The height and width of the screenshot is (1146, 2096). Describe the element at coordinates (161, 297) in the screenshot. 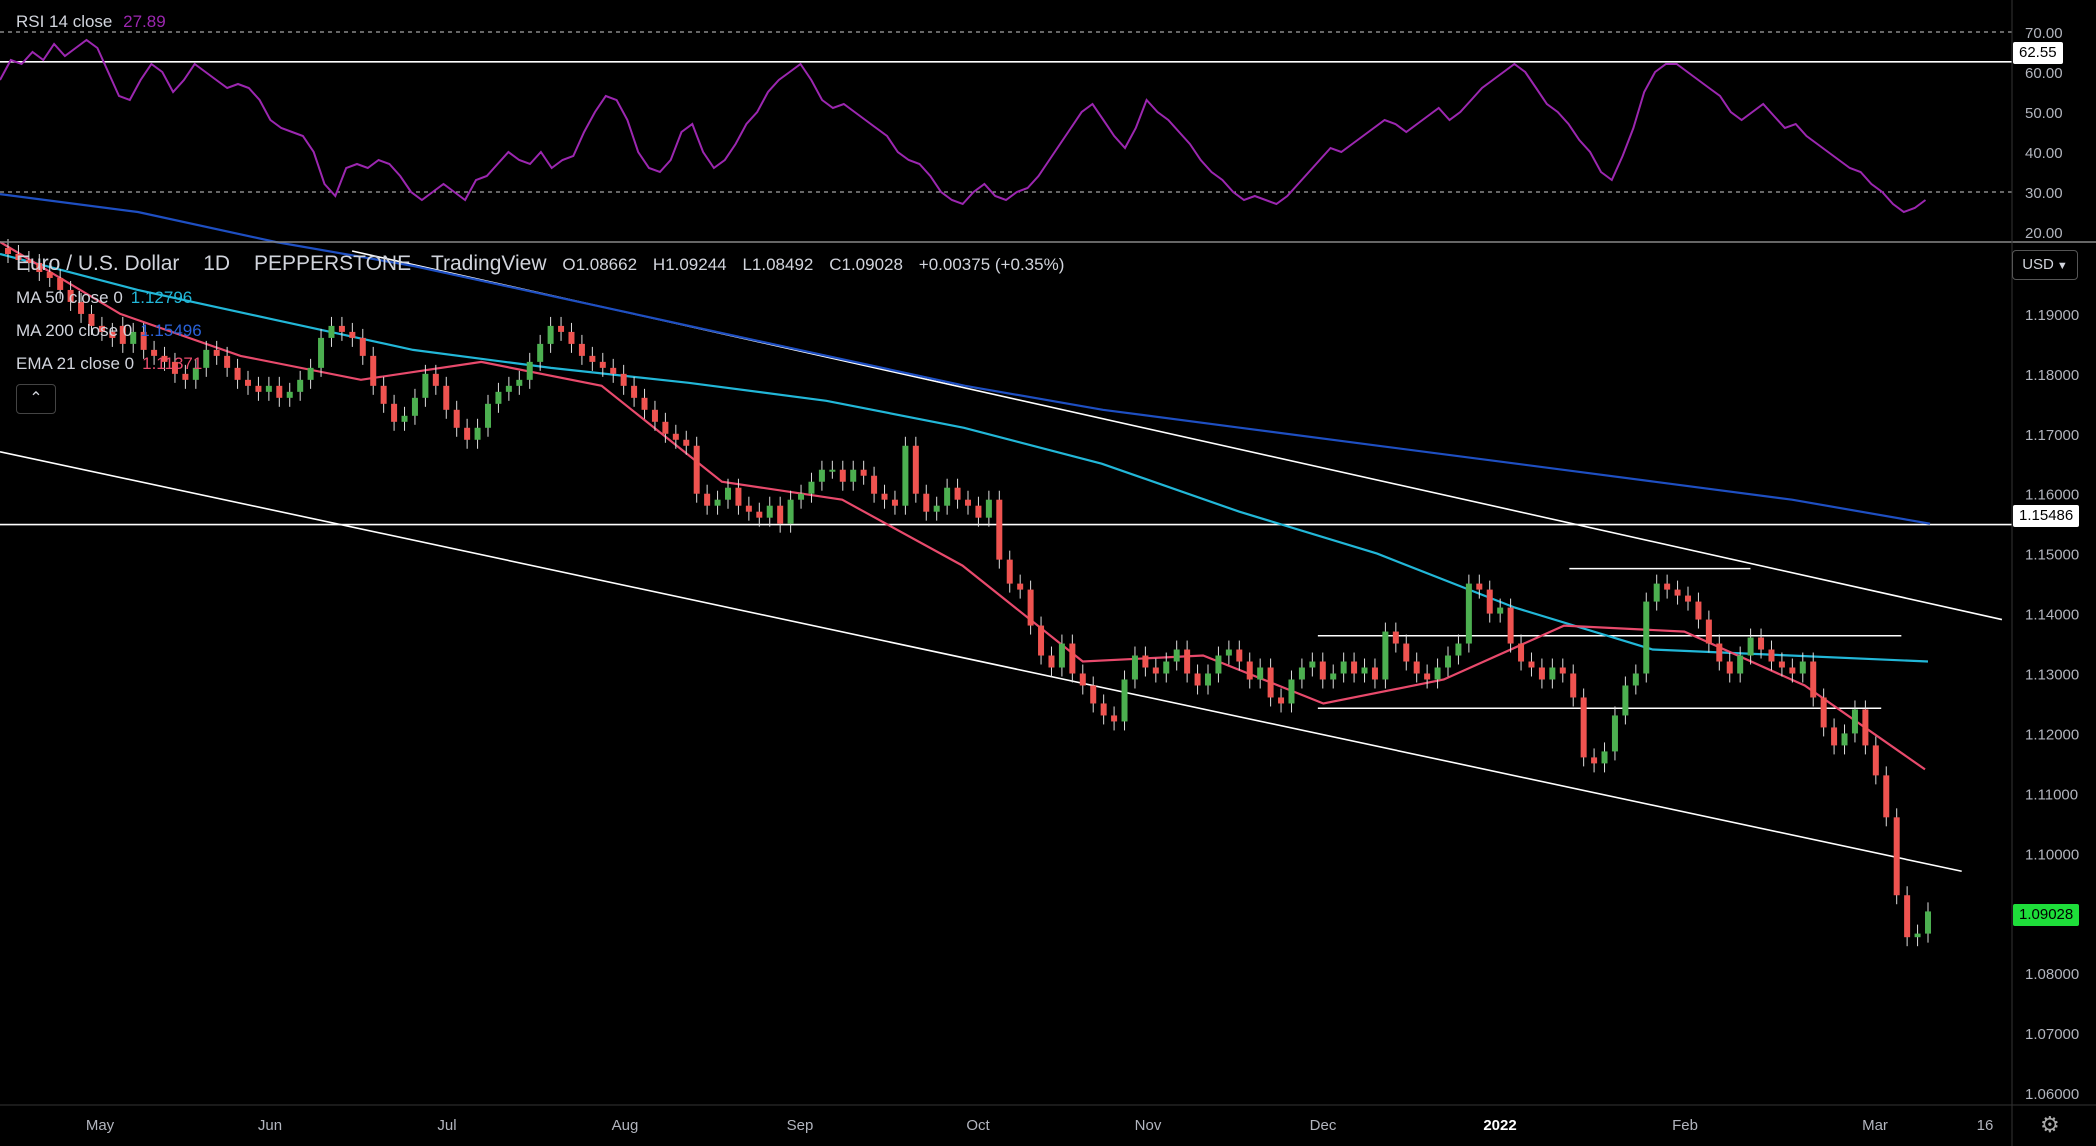

I see `ma50-value: 1.12796` at that location.